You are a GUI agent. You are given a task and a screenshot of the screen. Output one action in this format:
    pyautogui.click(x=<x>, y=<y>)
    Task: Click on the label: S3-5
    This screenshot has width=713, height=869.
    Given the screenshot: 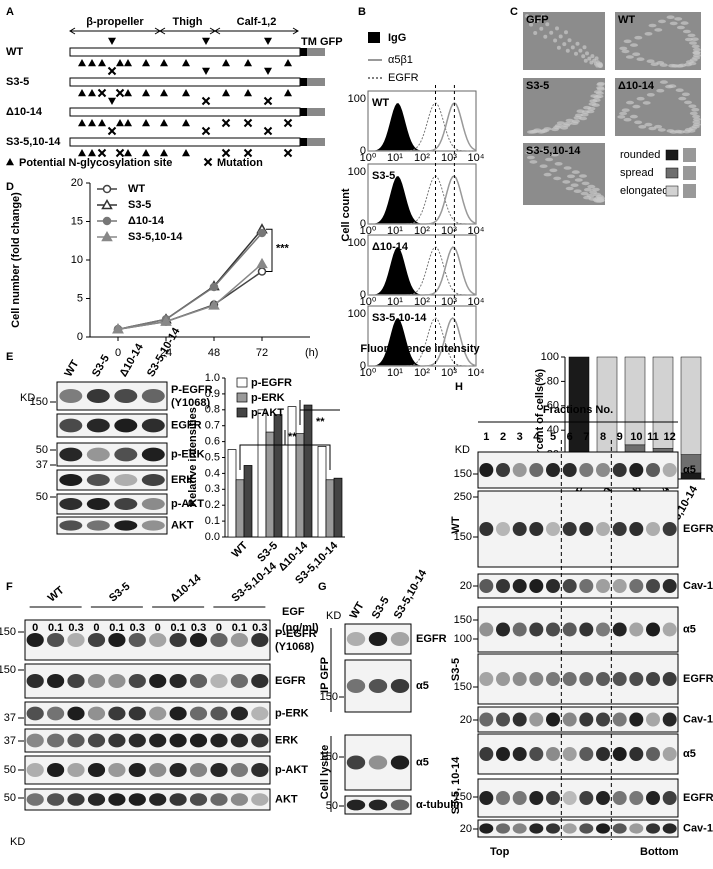 What is the action you would take?
    pyautogui.click(x=139, y=205)
    